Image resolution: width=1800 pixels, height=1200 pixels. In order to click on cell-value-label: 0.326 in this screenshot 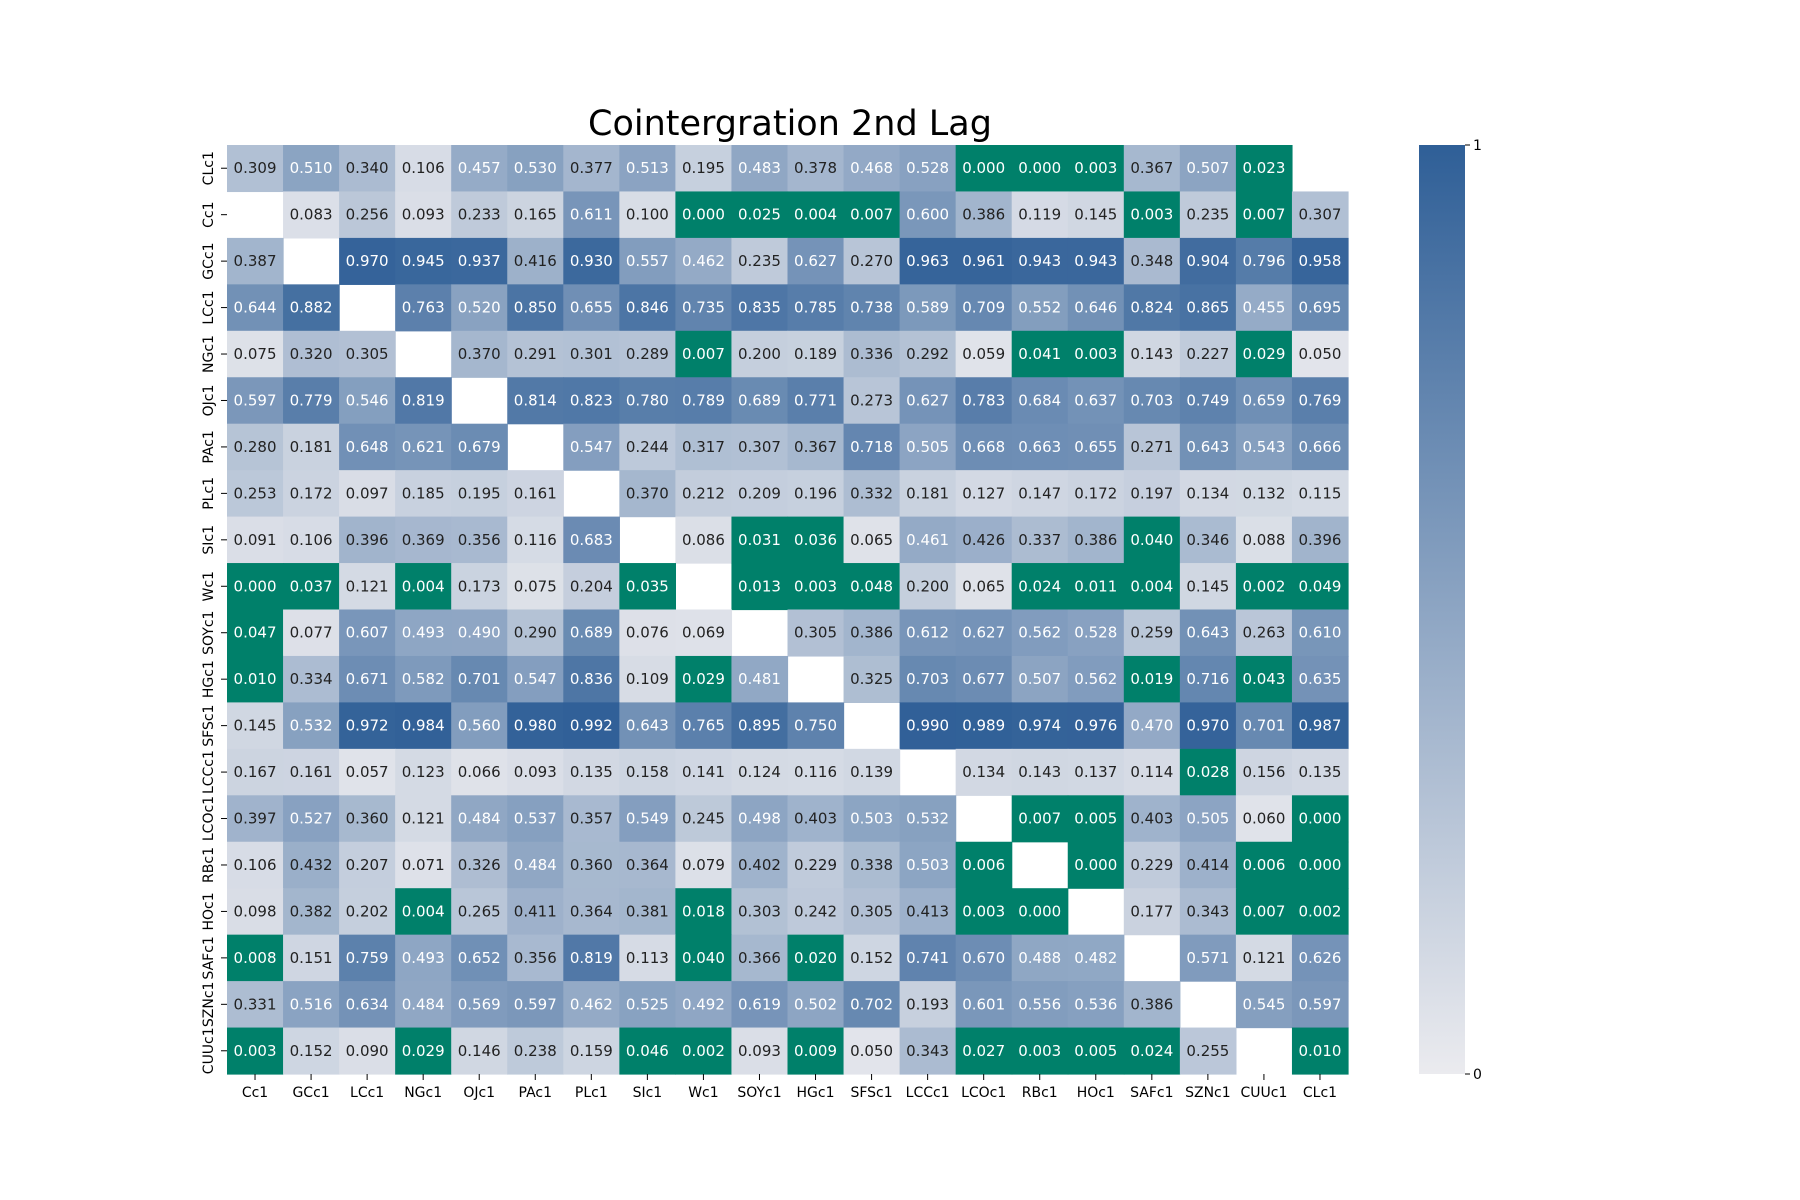, I will do `click(479, 865)`.